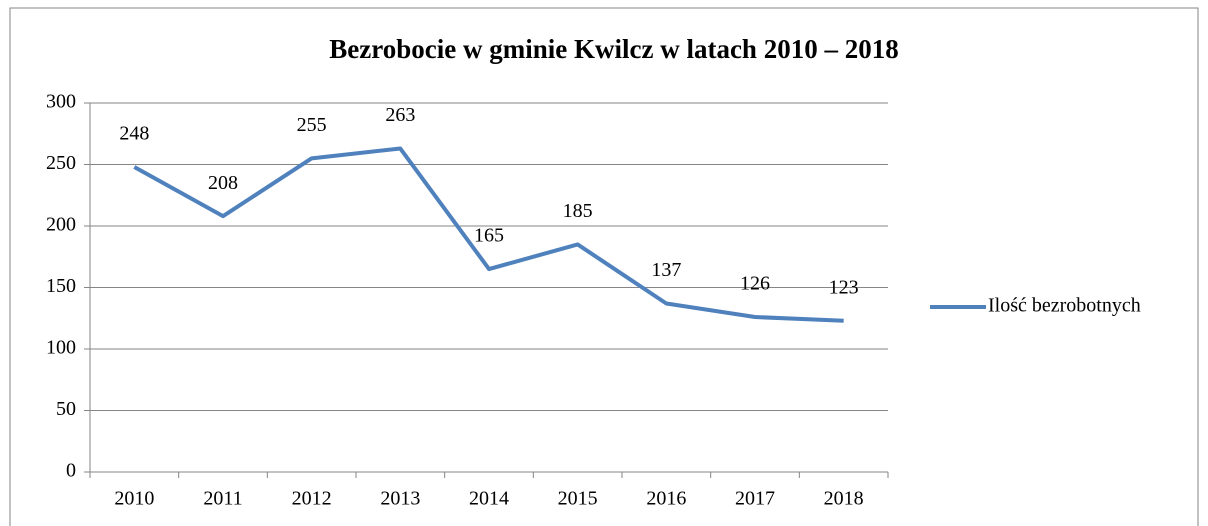  What do you see at coordinates (400, 499) in the screenshot?
I see `x-tick-label: 2013` at bounding box center [400, 499].